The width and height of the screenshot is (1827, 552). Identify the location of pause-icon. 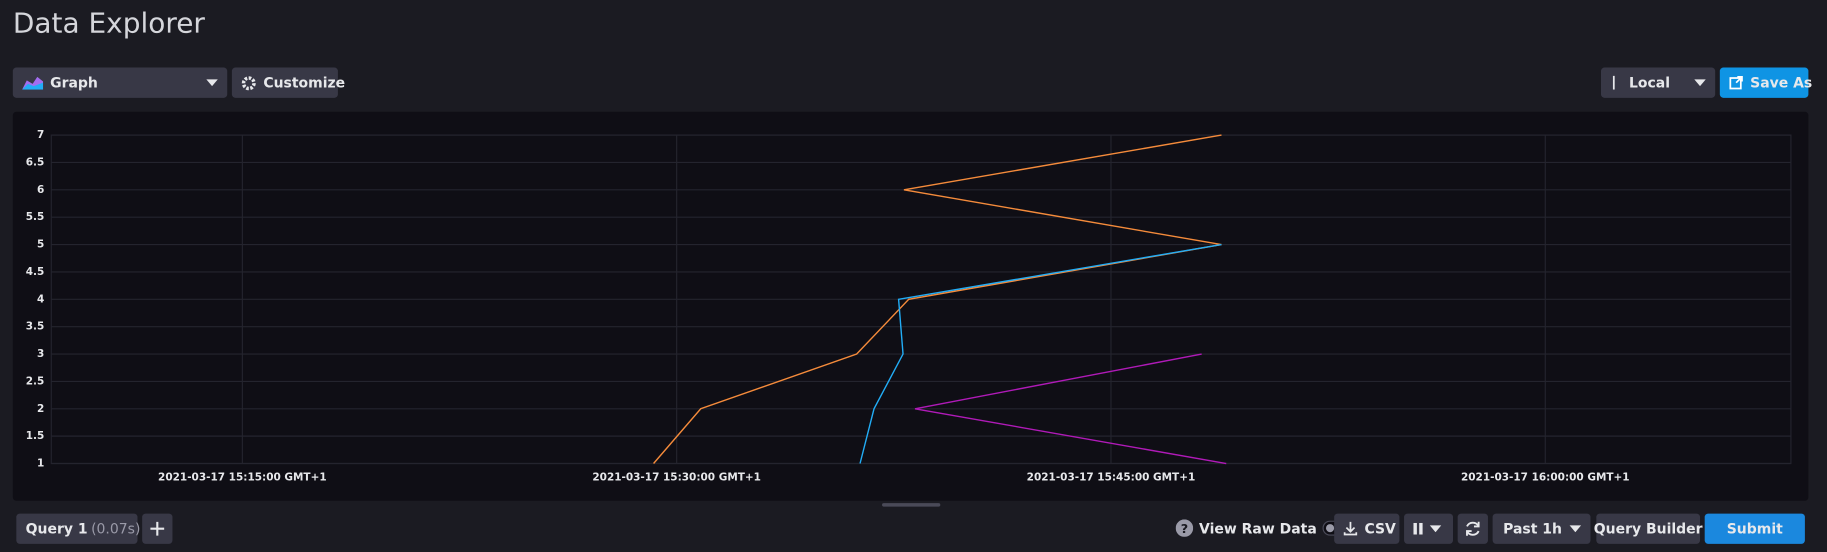
(1418, 528).